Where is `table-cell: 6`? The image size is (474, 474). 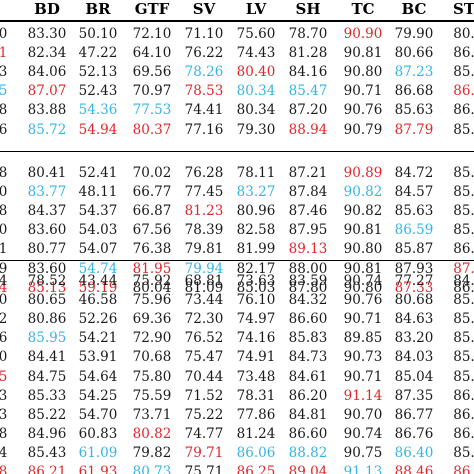
table-cell: 6 is located at coordinates (4, 338).